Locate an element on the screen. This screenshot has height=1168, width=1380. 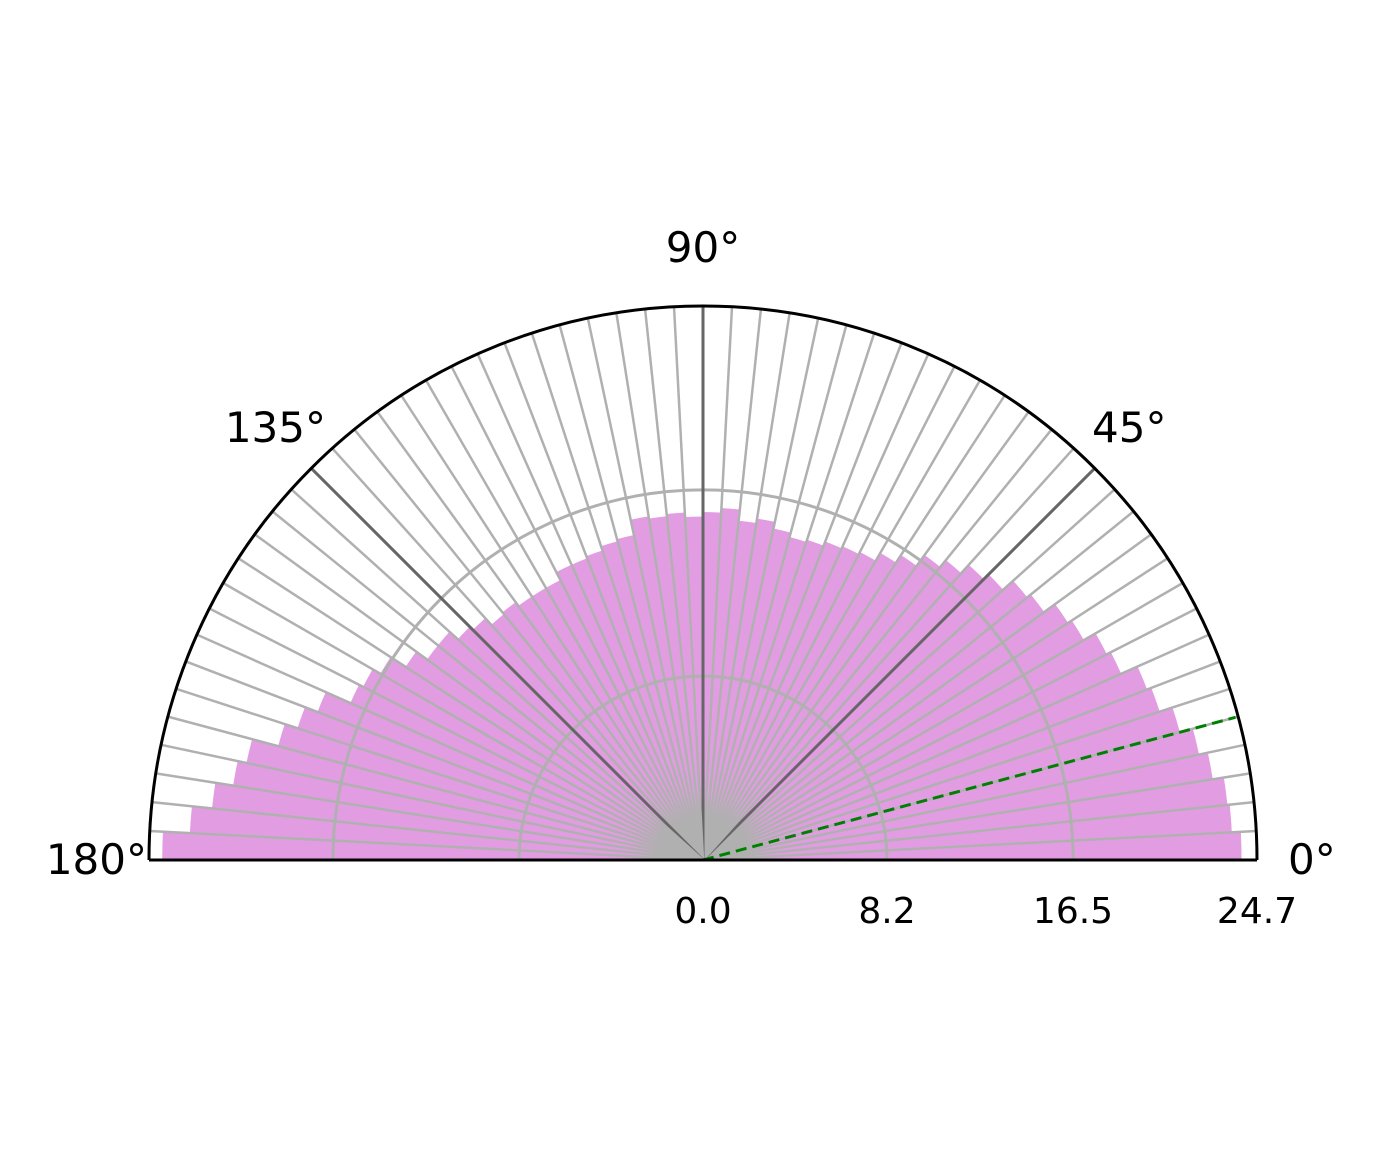
reference-dashed-line is located at coordinates (969, 788).